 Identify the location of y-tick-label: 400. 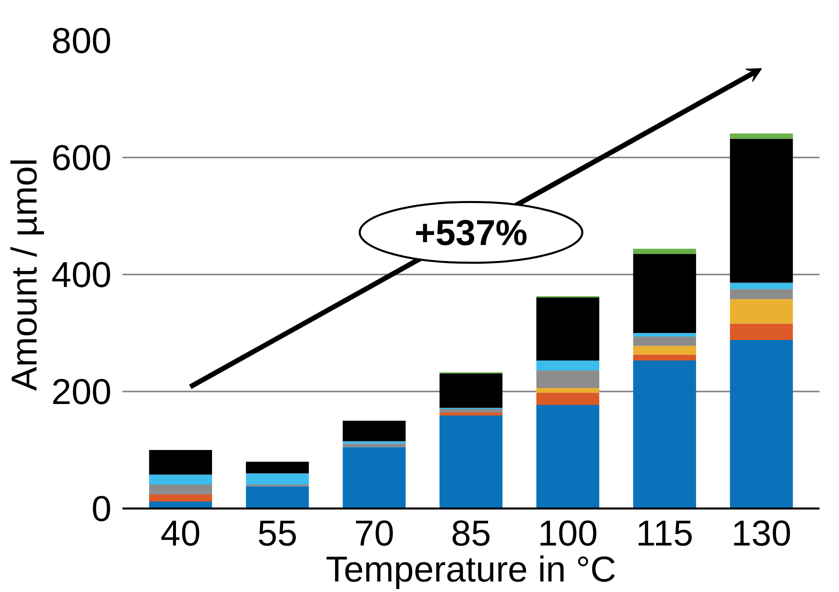
(81, 274).